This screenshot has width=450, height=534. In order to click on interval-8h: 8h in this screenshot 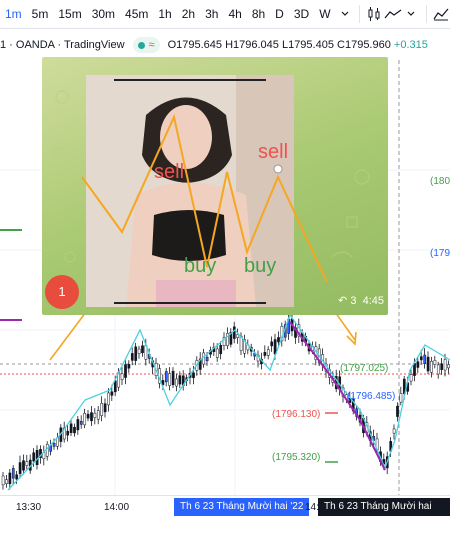, I will do `click(258, 14)`.